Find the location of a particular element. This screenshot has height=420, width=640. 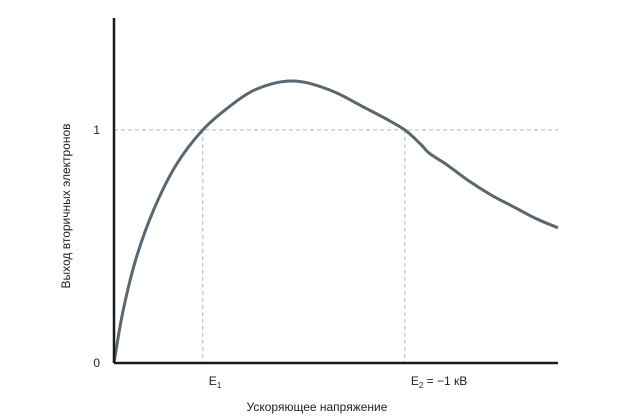

x-tick-label-subscript: 2 is located at coordinates (421, 385).